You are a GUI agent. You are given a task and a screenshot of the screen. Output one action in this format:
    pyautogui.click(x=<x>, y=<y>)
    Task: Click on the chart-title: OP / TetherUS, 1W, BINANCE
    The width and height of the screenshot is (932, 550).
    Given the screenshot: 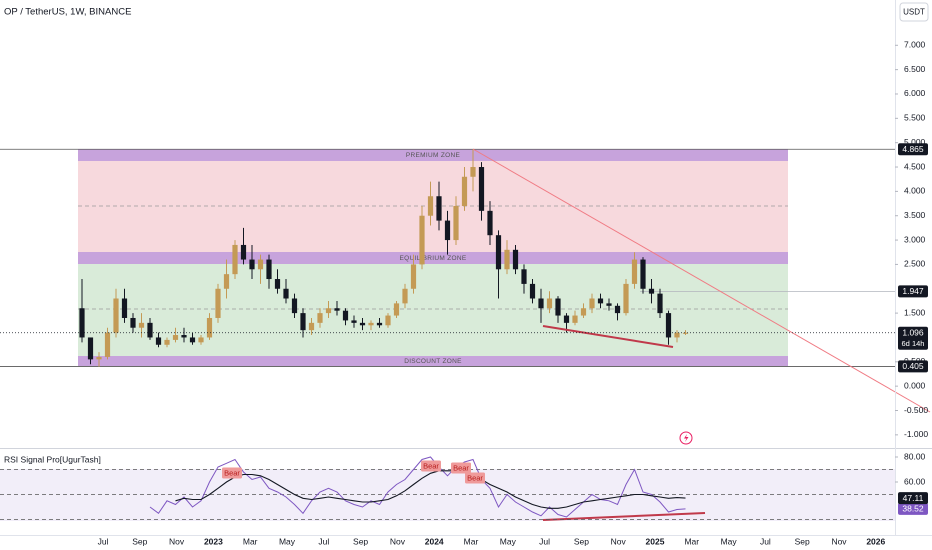 What is the action you would take?
    pyautogui.click(x=67, y=12)
    